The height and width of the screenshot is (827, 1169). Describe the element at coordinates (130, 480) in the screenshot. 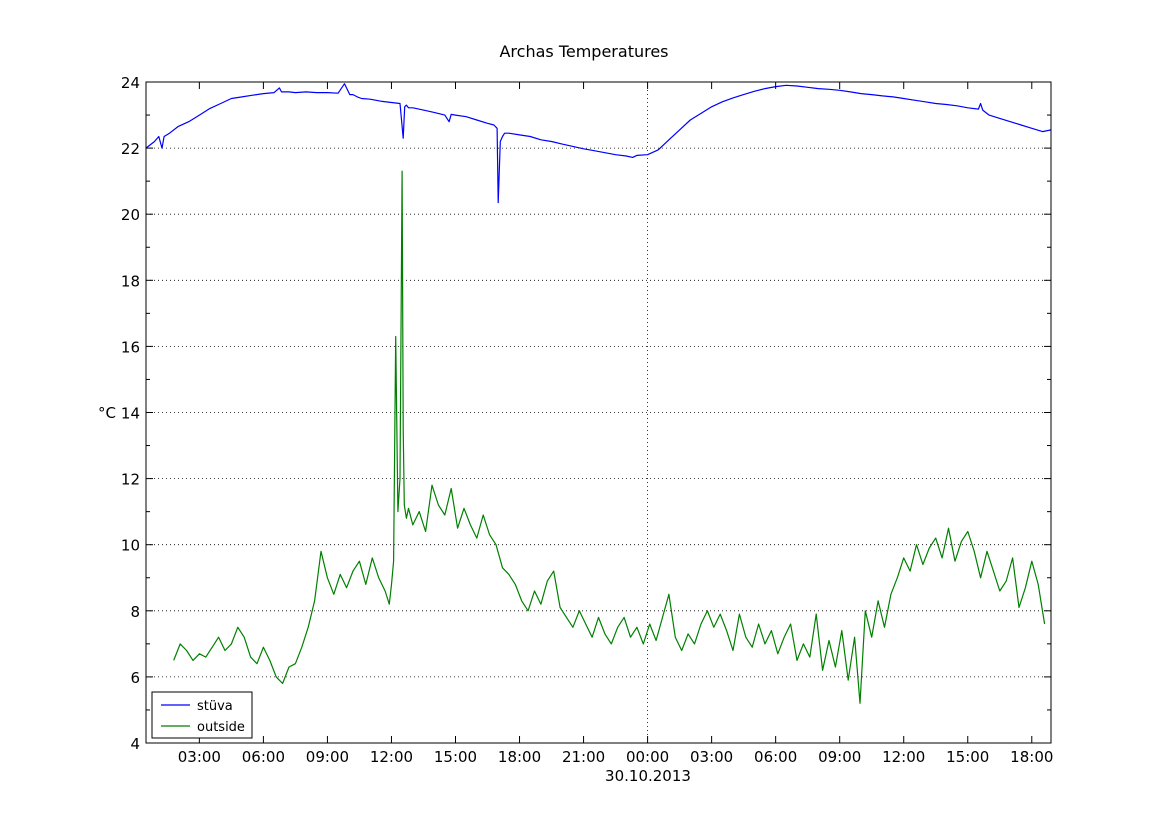

I see `y-tick-label: 12` at that location.